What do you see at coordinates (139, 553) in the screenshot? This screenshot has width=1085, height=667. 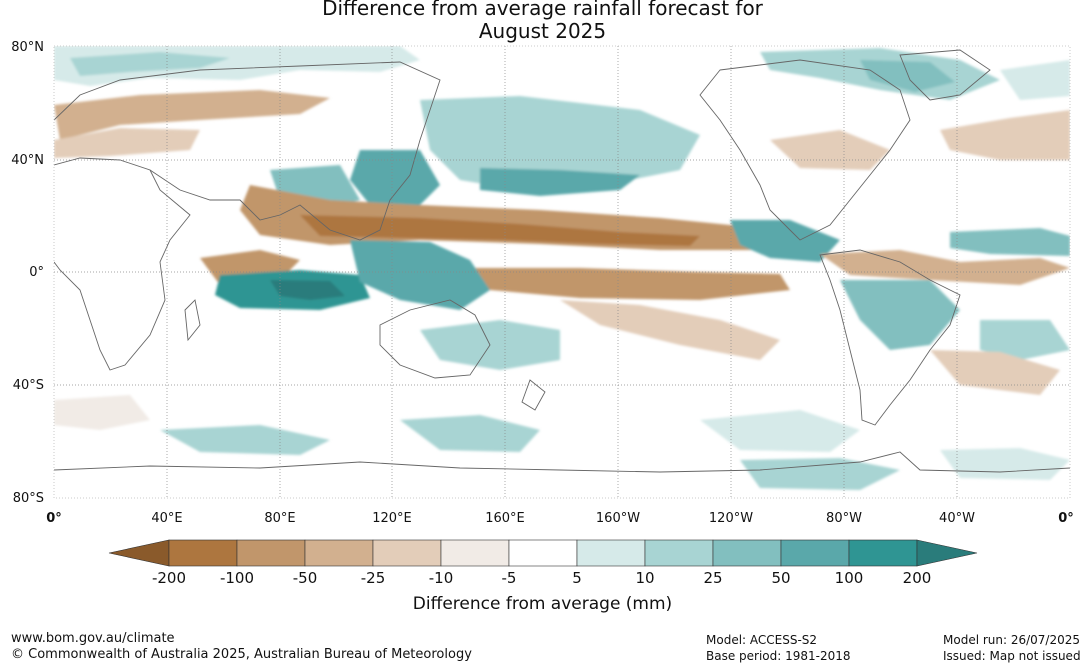 I see `colorbar-below-min` at bounding box center [139, 553].